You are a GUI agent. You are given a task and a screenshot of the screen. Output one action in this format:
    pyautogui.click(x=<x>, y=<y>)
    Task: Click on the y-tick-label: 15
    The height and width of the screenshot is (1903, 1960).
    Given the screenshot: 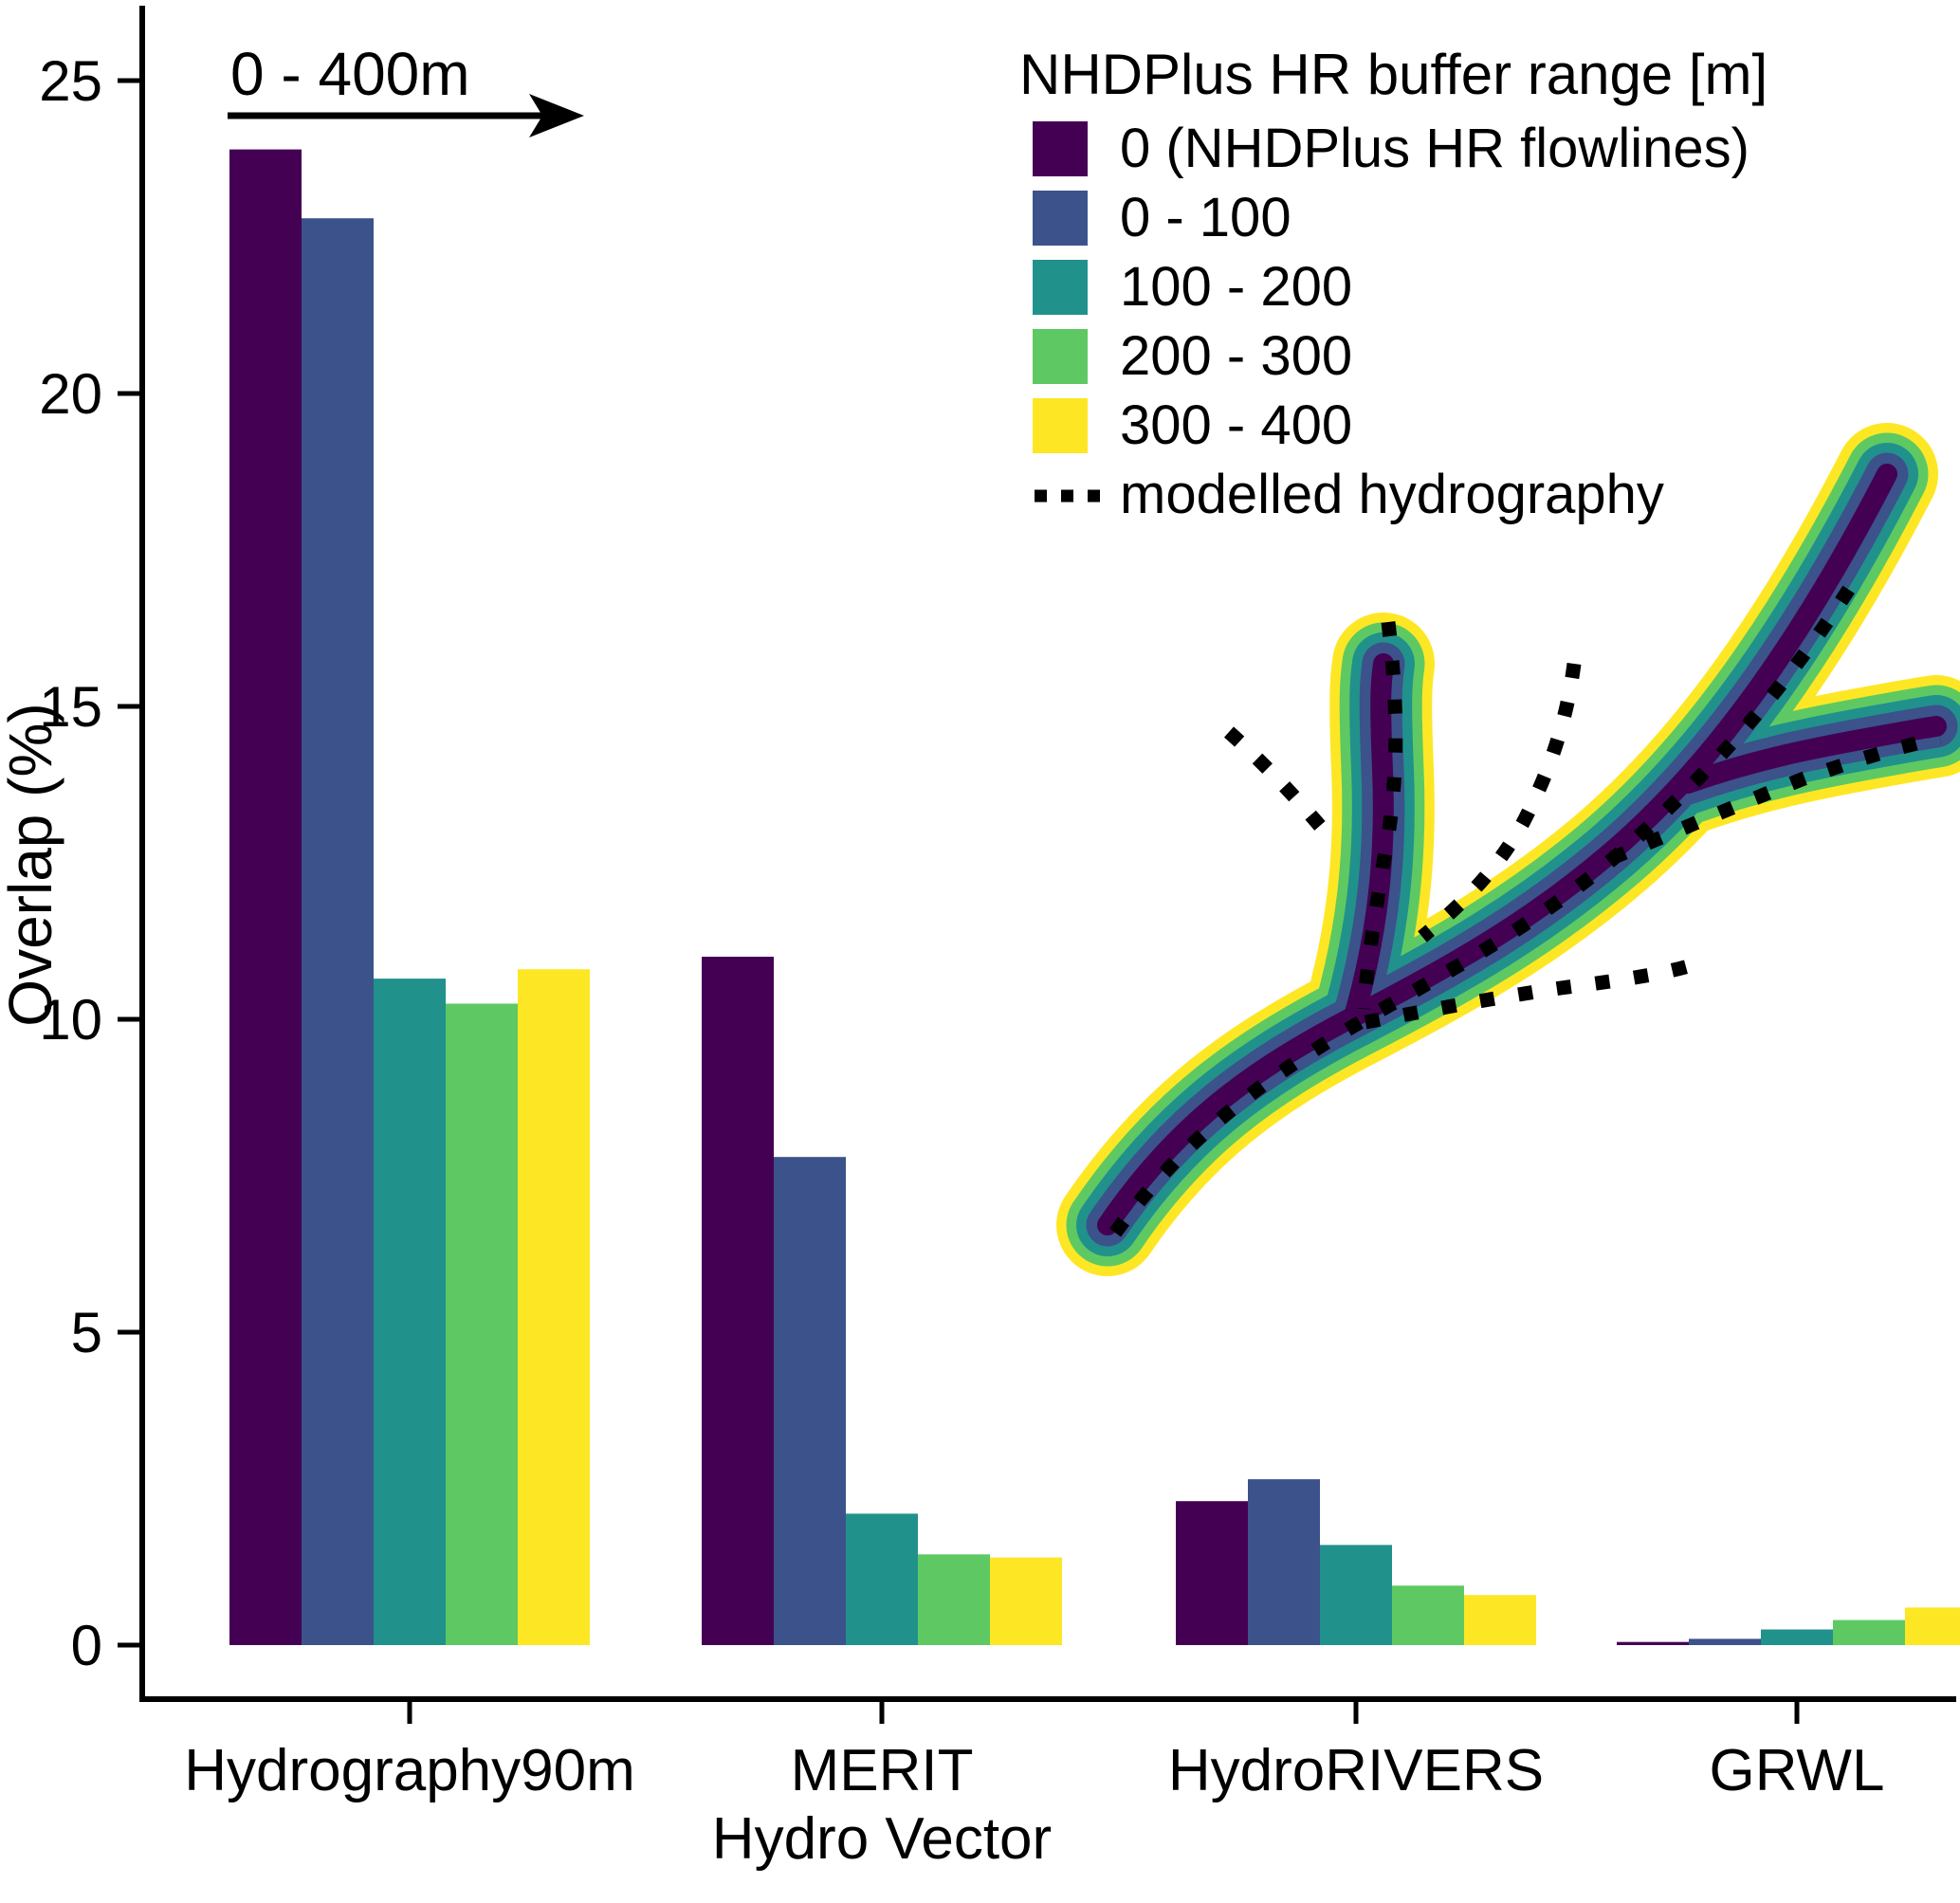 What is the action you would take?
    pyautogui.click(x=70, y=707)
    